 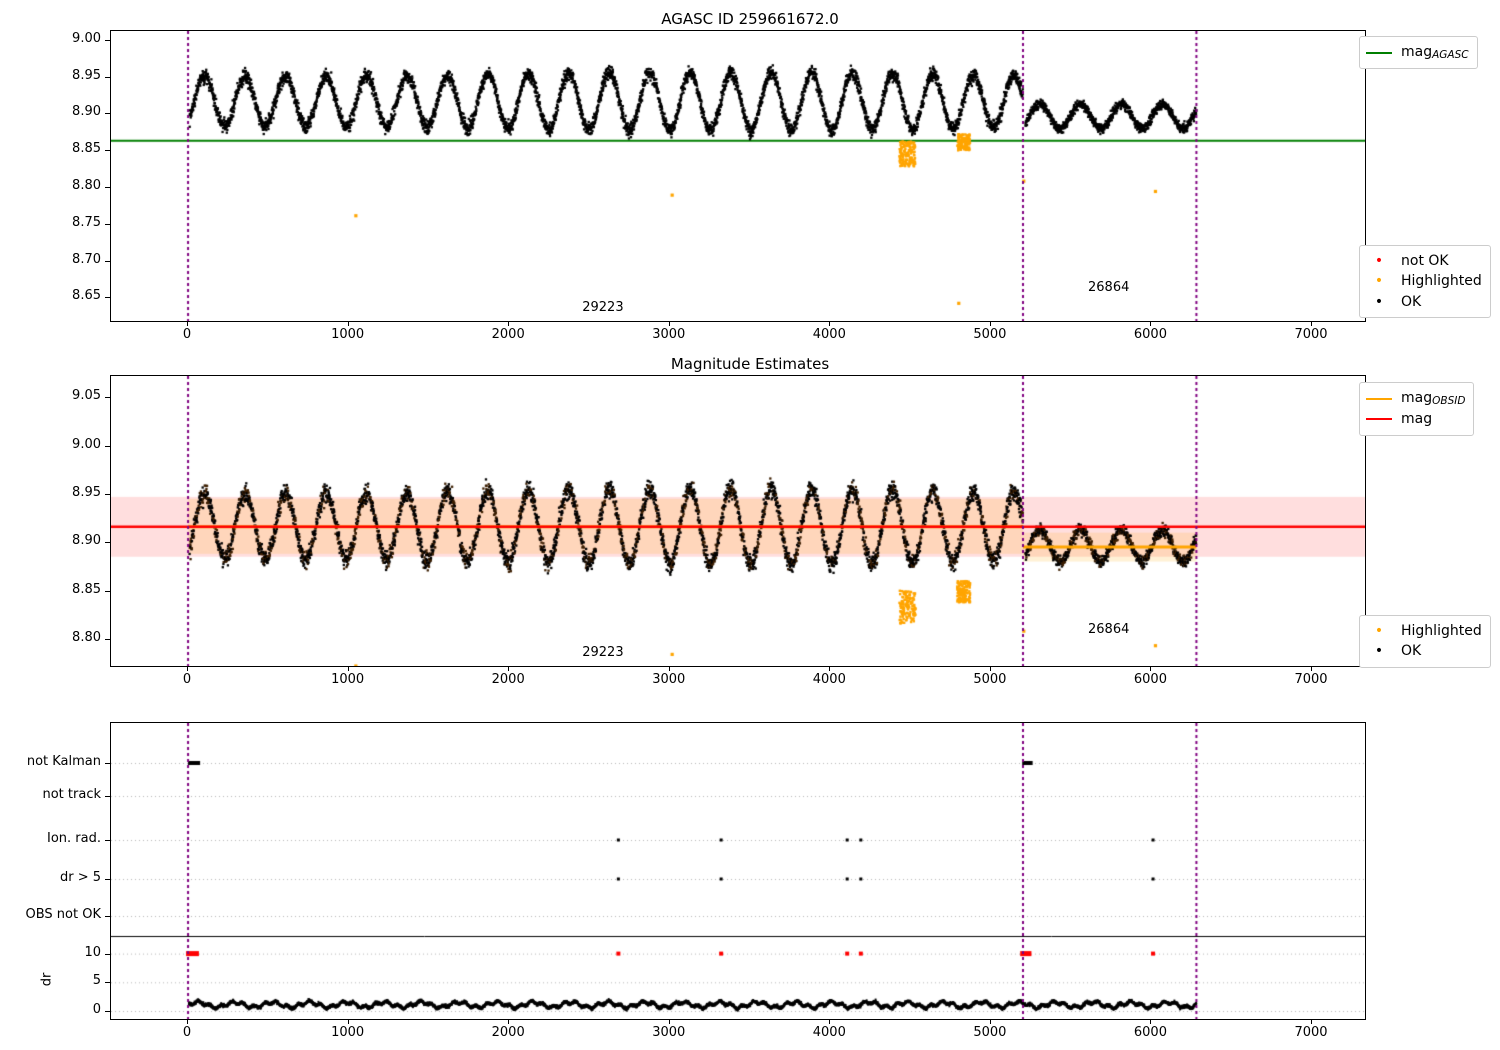 I want to click on legend-item-mag-obsid: magOBSID, so click(x=1415, y=398).